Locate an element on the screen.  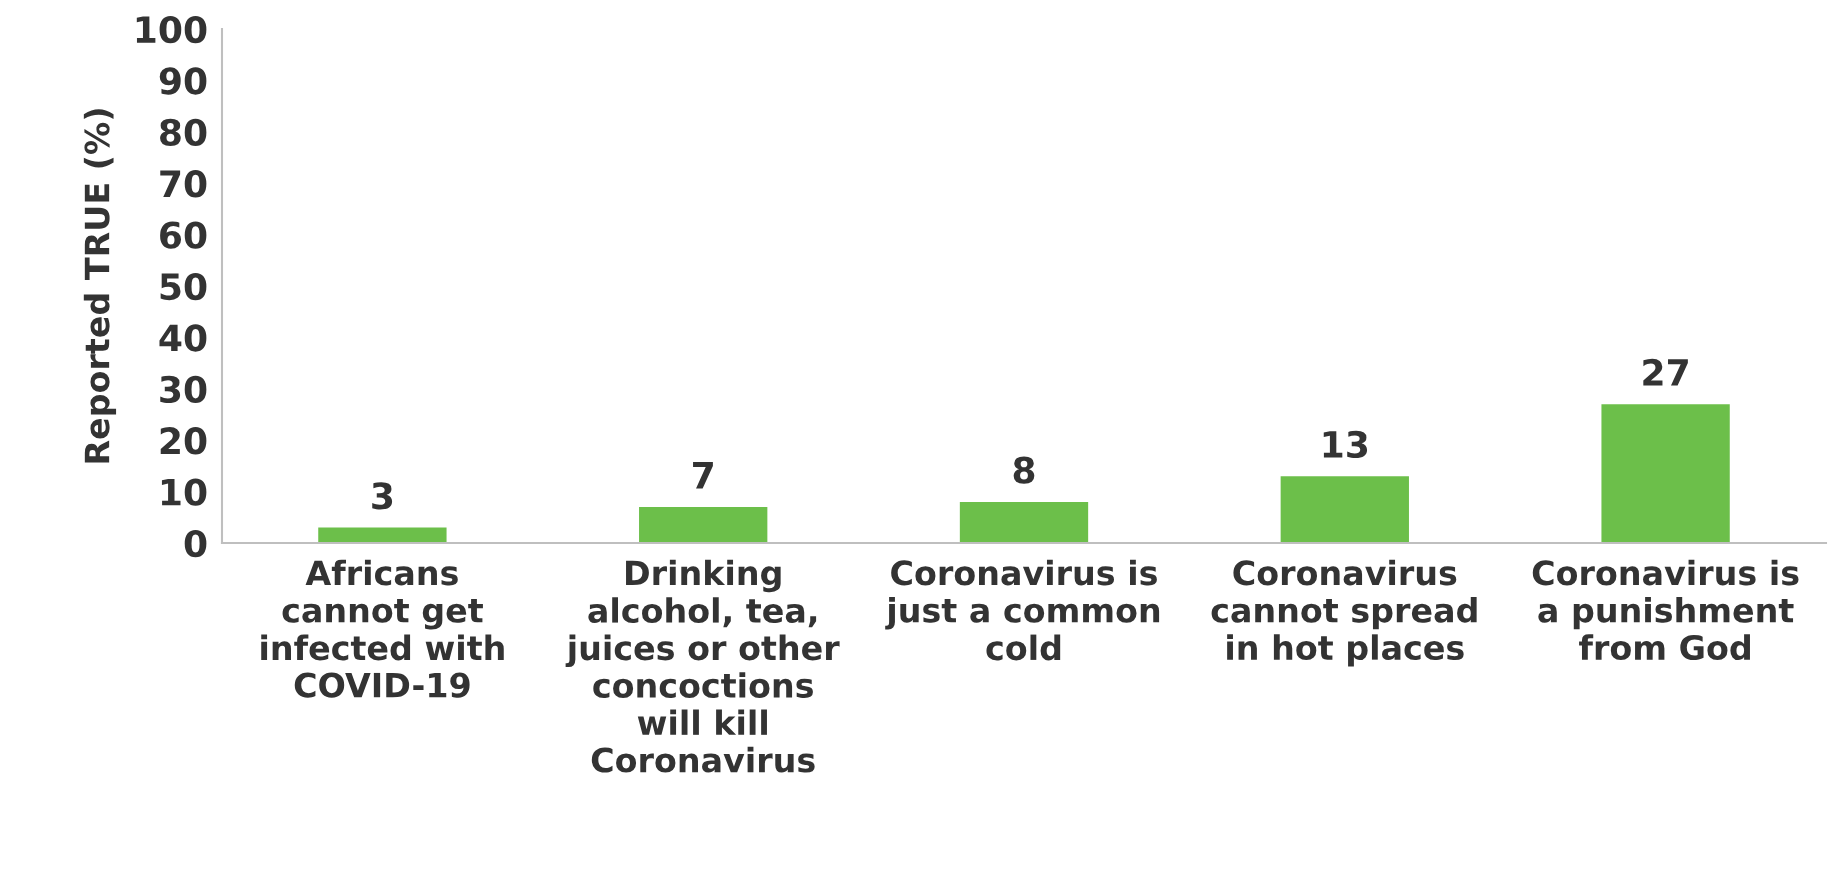
y-tick-label: 40 is located at coordinates (183, 338).